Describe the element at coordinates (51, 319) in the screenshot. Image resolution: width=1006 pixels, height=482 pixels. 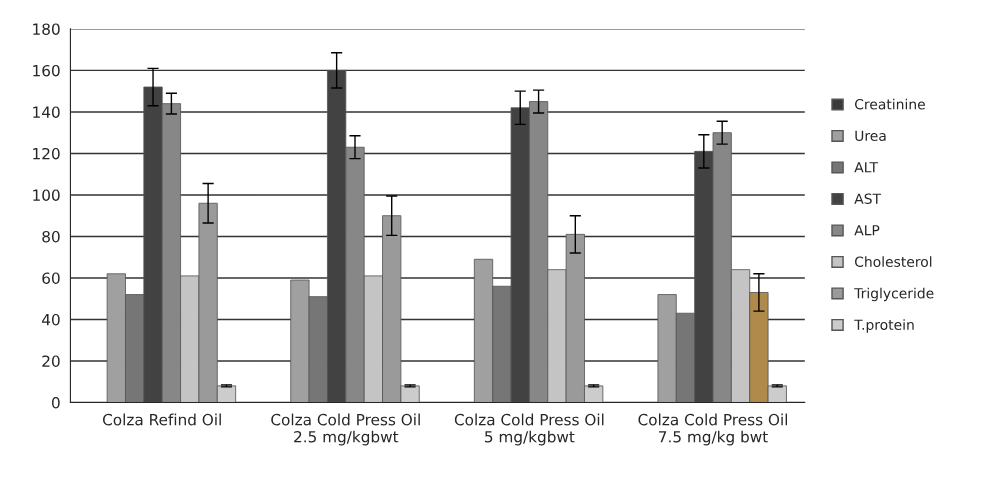
I see `y-tick-label: 40` at that location.